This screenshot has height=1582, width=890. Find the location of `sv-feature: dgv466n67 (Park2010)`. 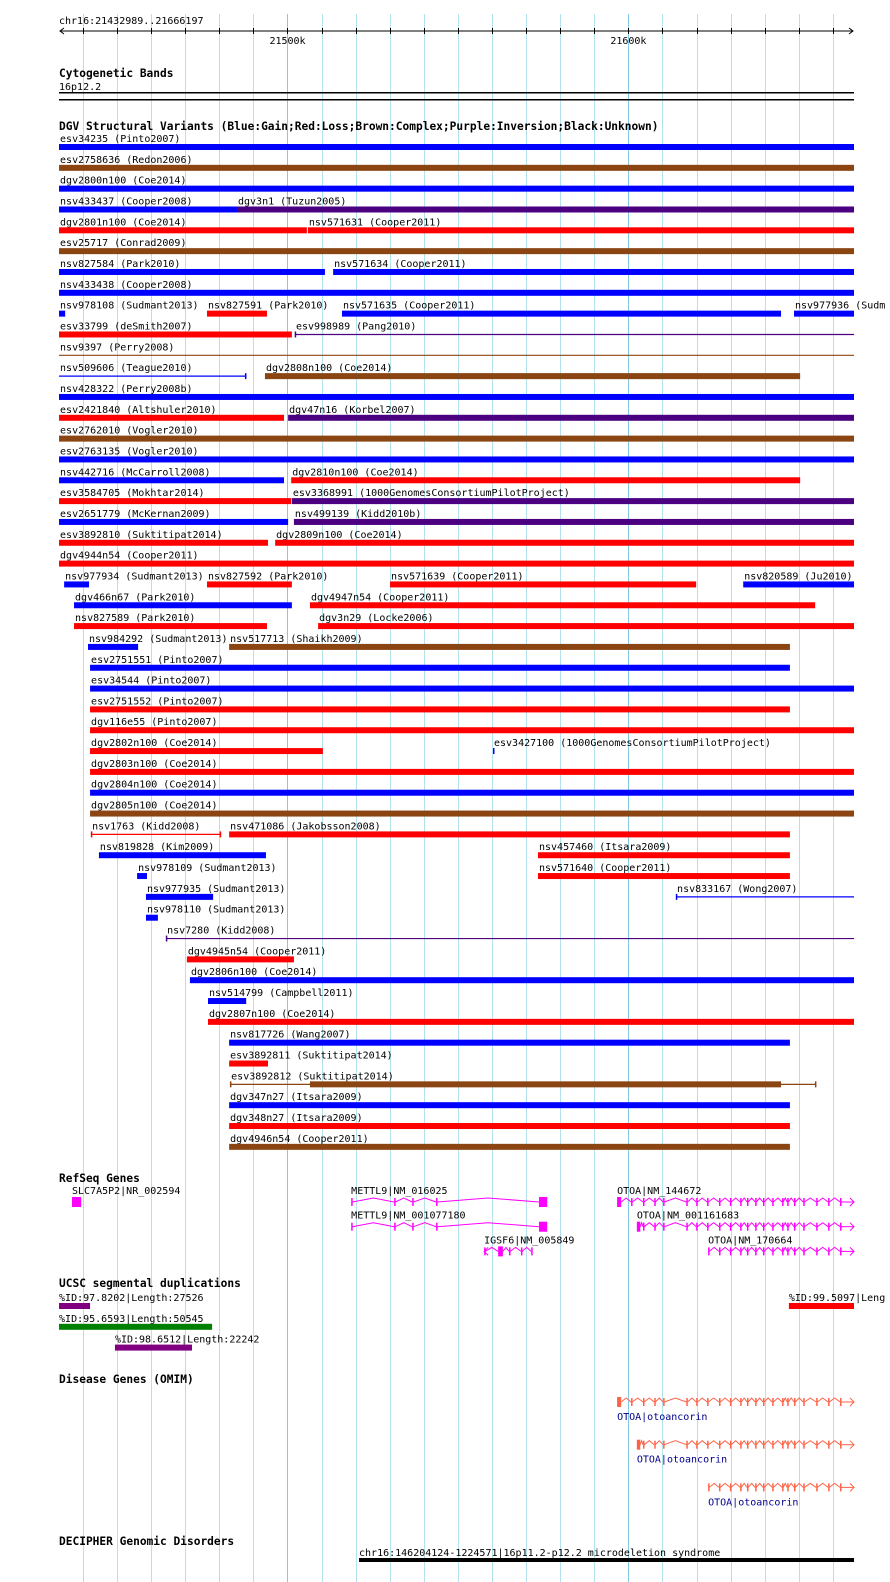

sv-feature: dgv466n67 (Park2010) is located at coordinates (183, 600).